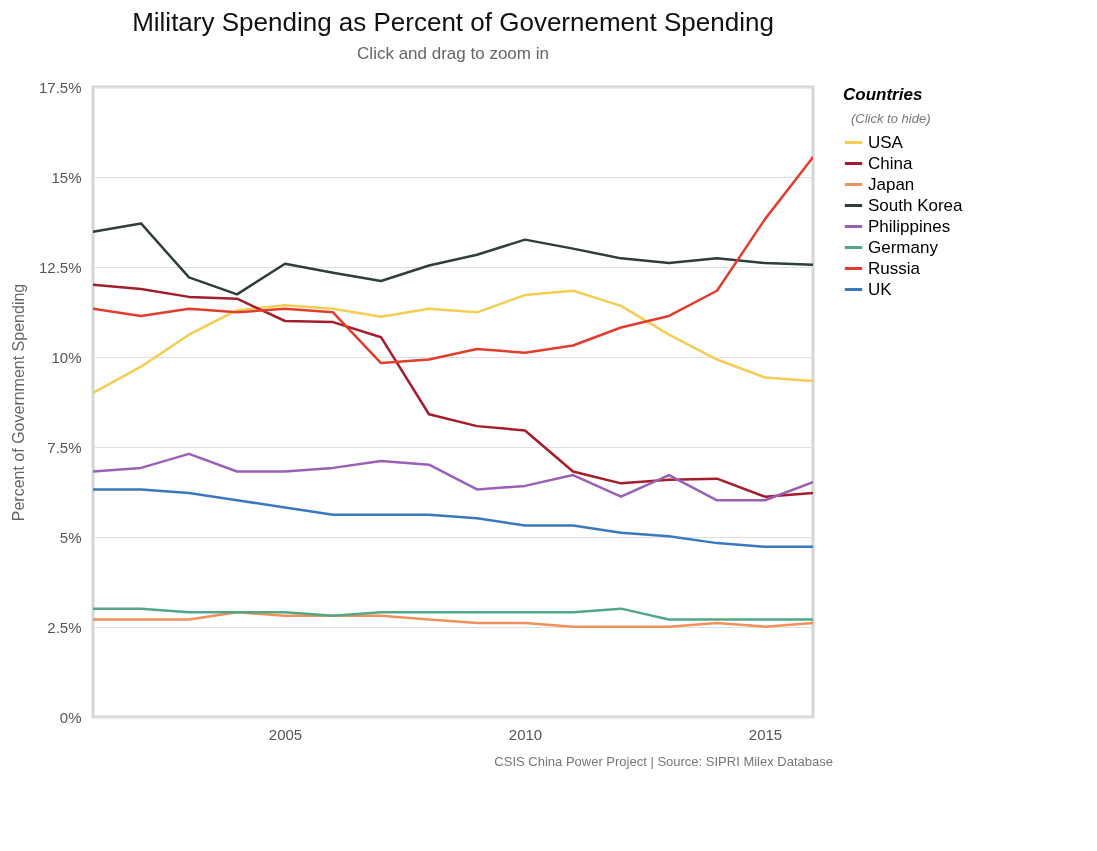  What do you see at coordinates (903, 247) in the screenshot?
I see `legend-label: Germany` at bounding box center [903, 247].